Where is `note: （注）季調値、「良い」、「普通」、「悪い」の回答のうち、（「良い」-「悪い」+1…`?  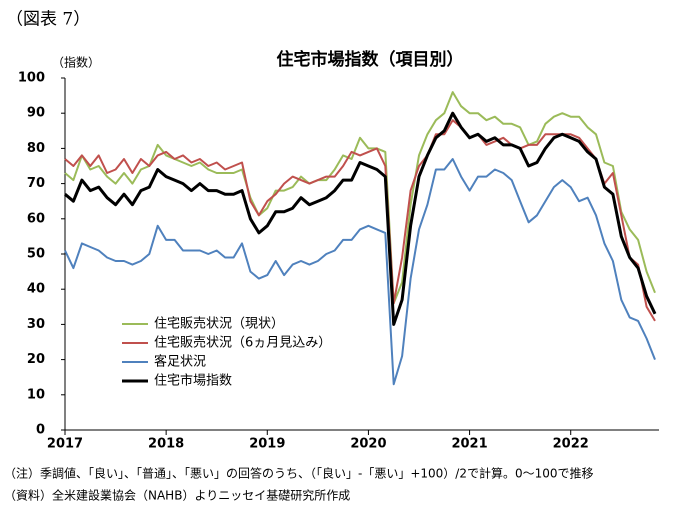 note: （注）季調値、「良い」、「普通」、「悪い」の回答のうち、（「良い」-「悪い」+1… is located at coordinates (299, 473).